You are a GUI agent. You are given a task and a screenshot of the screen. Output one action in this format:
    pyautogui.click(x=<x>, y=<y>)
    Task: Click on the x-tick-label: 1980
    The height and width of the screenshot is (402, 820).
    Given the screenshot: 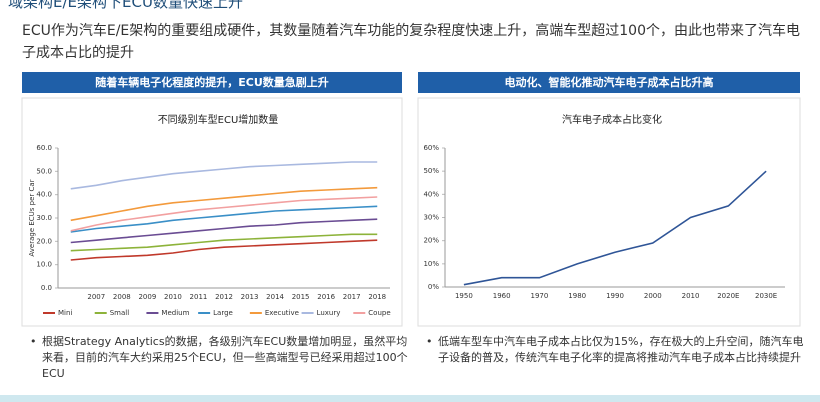 What is the action you would take?
    pyautogui.click(x=577, y=296)
    